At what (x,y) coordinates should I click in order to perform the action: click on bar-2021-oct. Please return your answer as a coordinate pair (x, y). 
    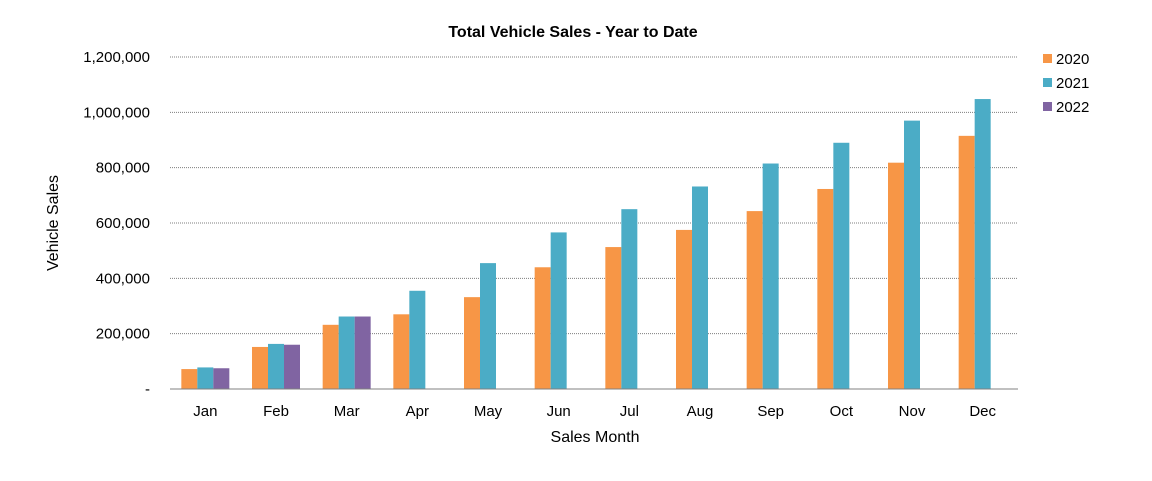
    Looking at the image, I should click on (841, 265).